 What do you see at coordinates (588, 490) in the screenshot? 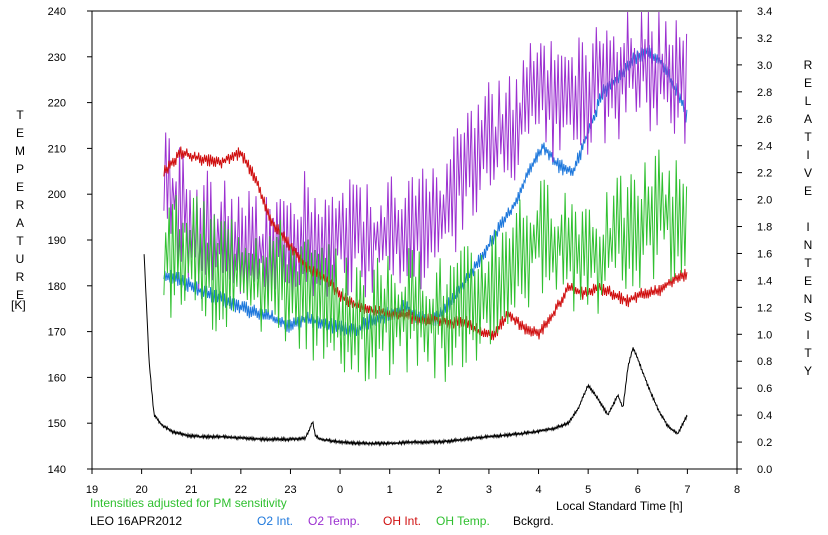
I see `x-tick-label: 5` at bounding box center [588, 490].